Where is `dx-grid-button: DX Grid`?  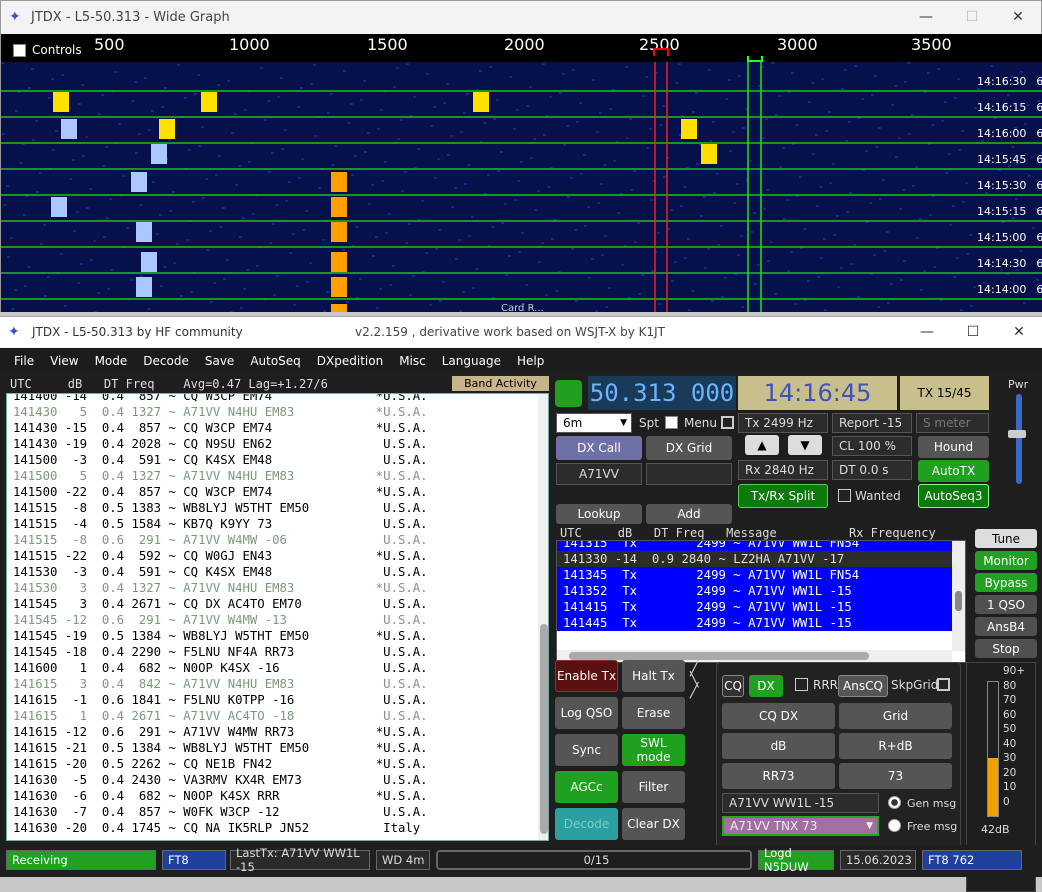
dx-grid-button: DX Grid is located at coordinates (689, 448).